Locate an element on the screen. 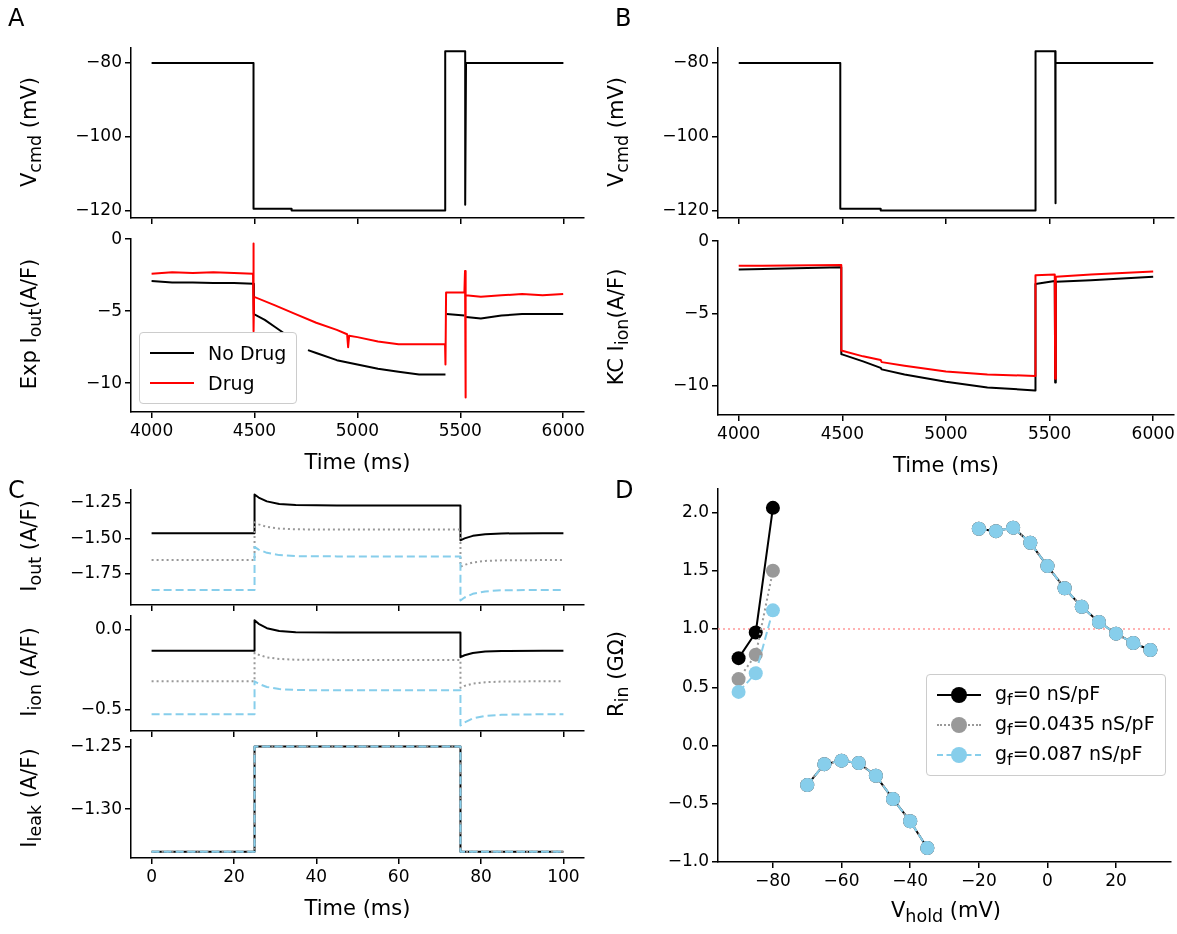 The image size is (1177, 934). x-tick-label: −20 is located at coordinates (978, 879).